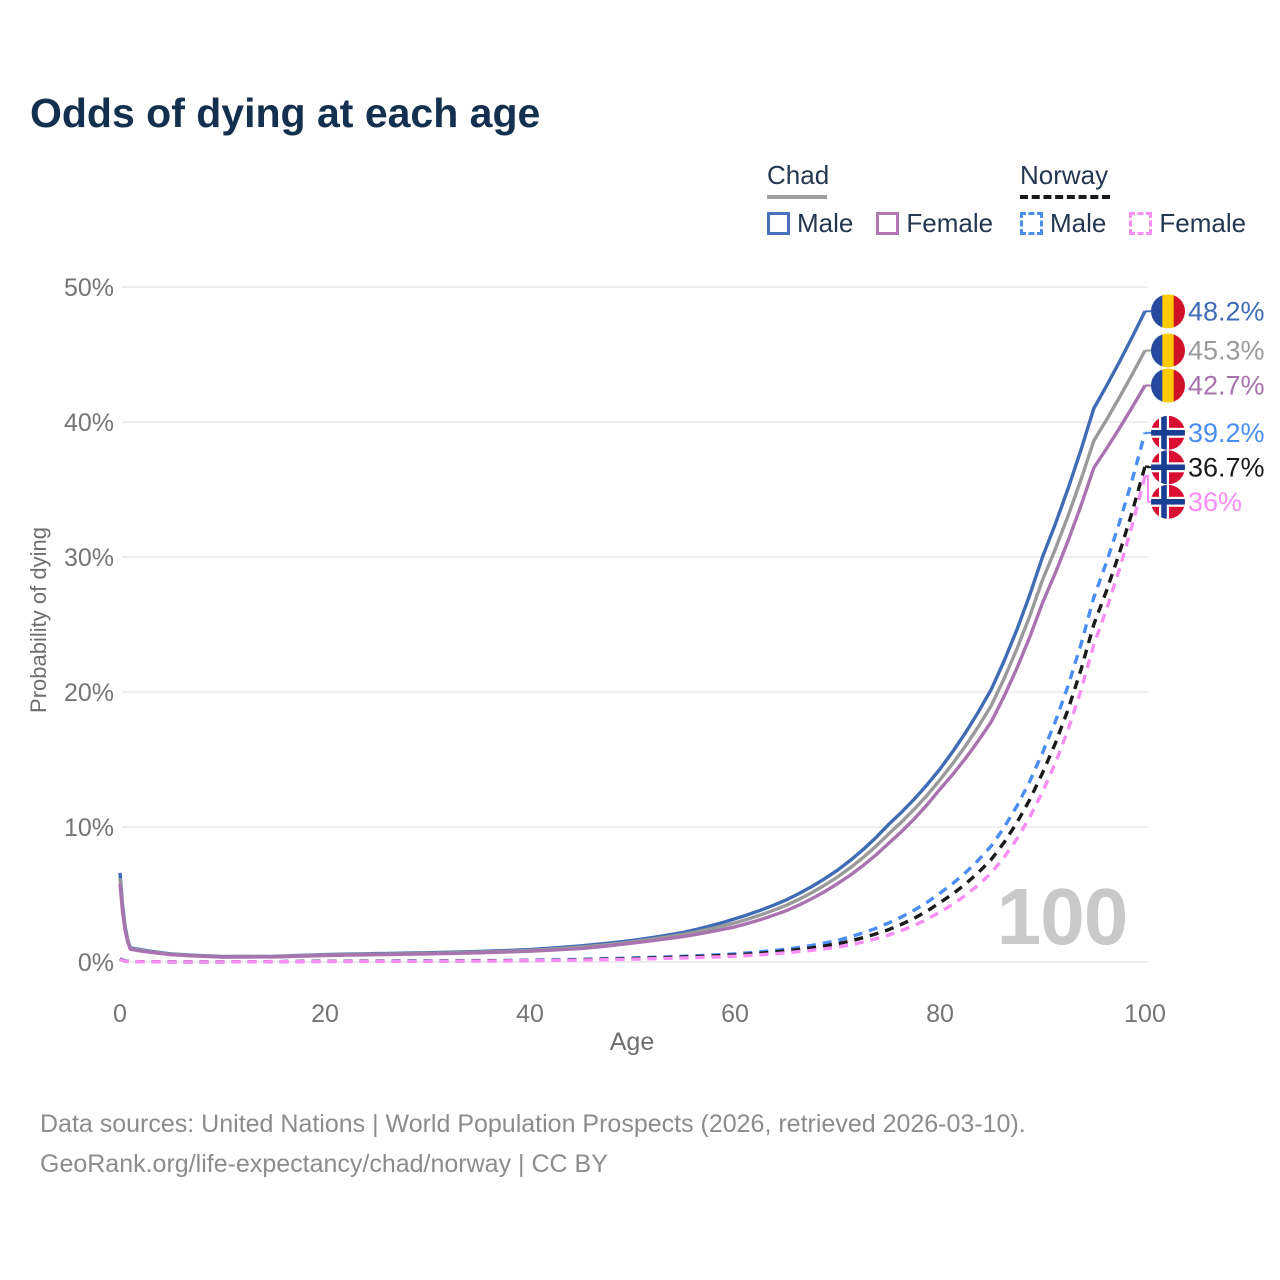 The width and height of the screenshot is (1280, 1280). What do you see at coordinates (96, 963) in the screenshot?
I see `y-tick-label: 0%` at bounding box center [96, 963].